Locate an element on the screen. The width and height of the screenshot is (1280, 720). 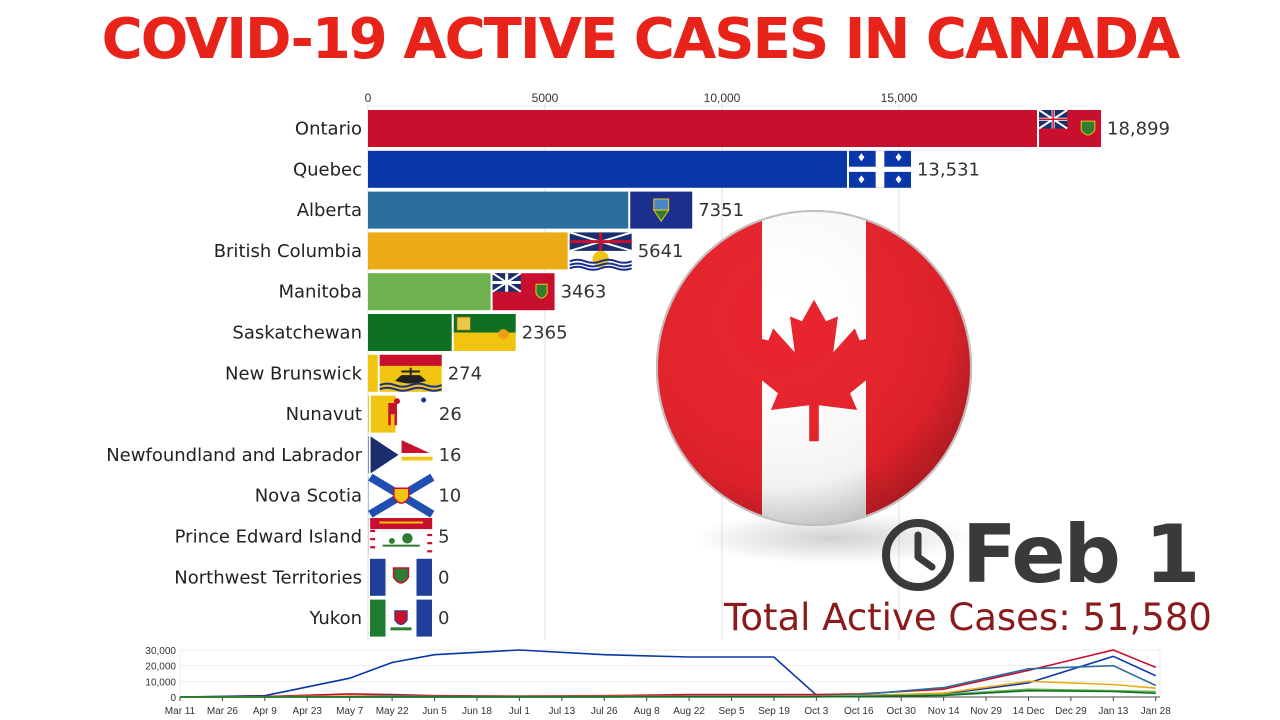
category-label: Northwest Territories is located at coordinates (268, 577).